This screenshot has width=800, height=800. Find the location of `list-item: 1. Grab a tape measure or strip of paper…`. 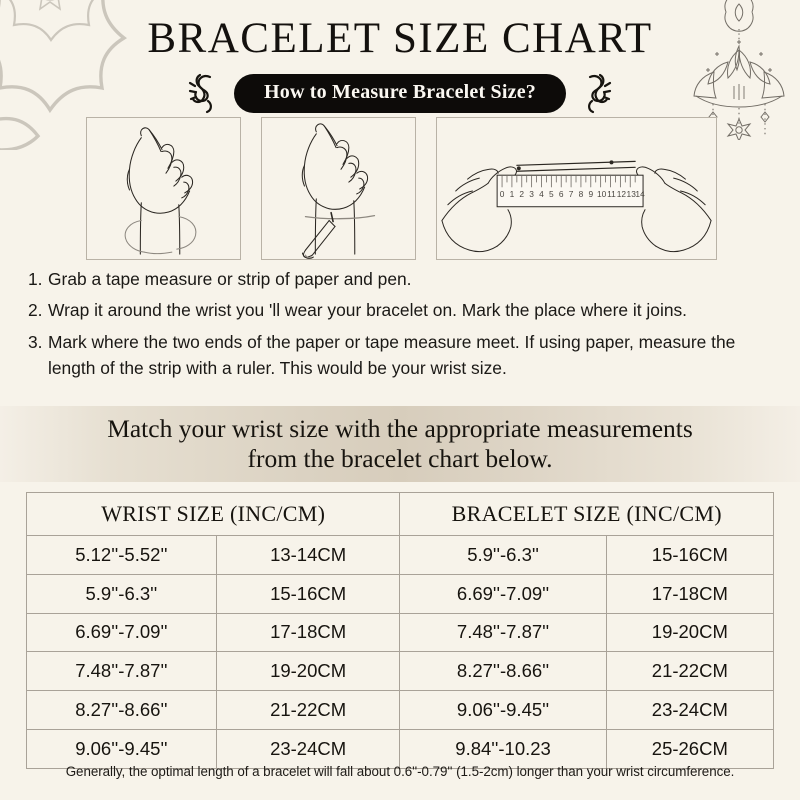

list-item: 1. Grab a tape measure or strip of paper… is located at coordinates (402, 279).